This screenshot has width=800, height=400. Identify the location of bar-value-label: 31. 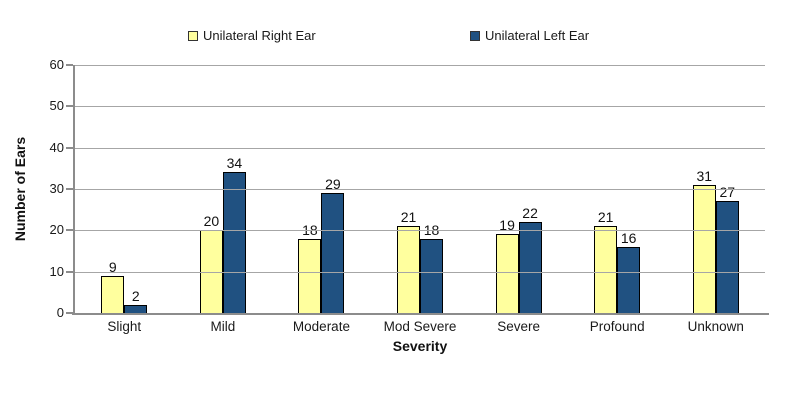
(704, 176).